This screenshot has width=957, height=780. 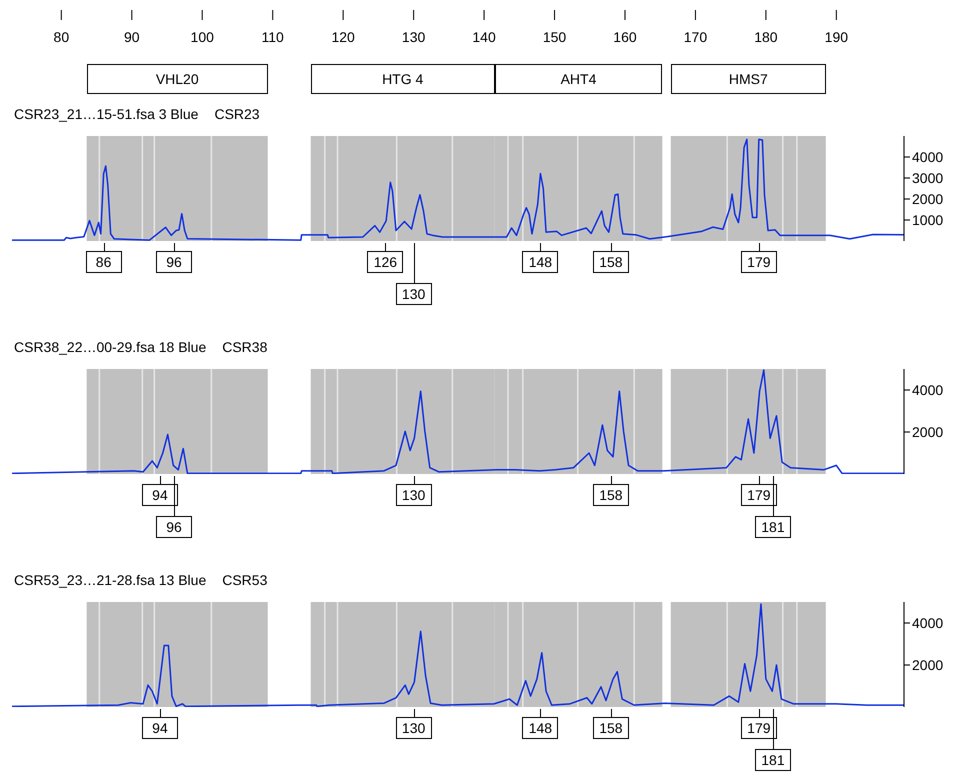 What do you see at coordinates (766, 37) in the screenshot?
I see `x-tick-label: 180` at bounding box center [766, 37].